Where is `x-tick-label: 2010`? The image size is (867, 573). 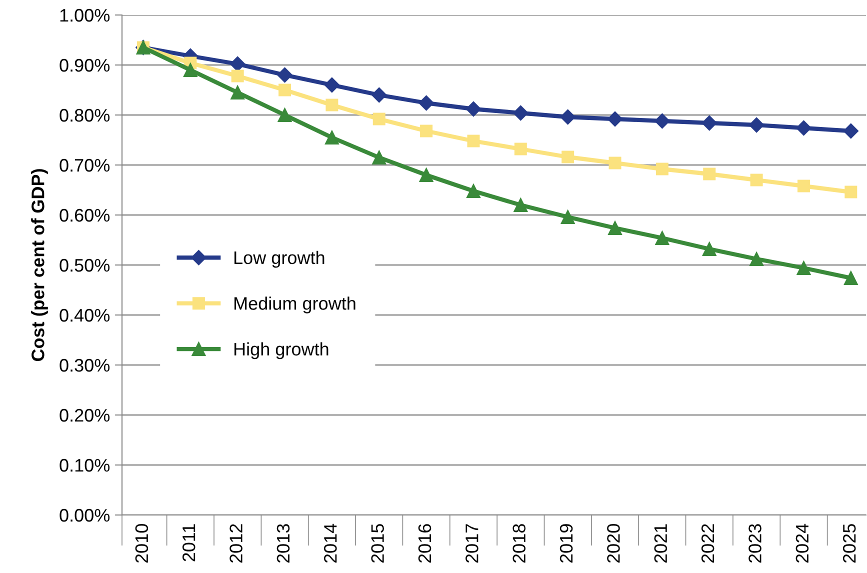 x-tick-label: 2010 is located at coordinates (141, 543).